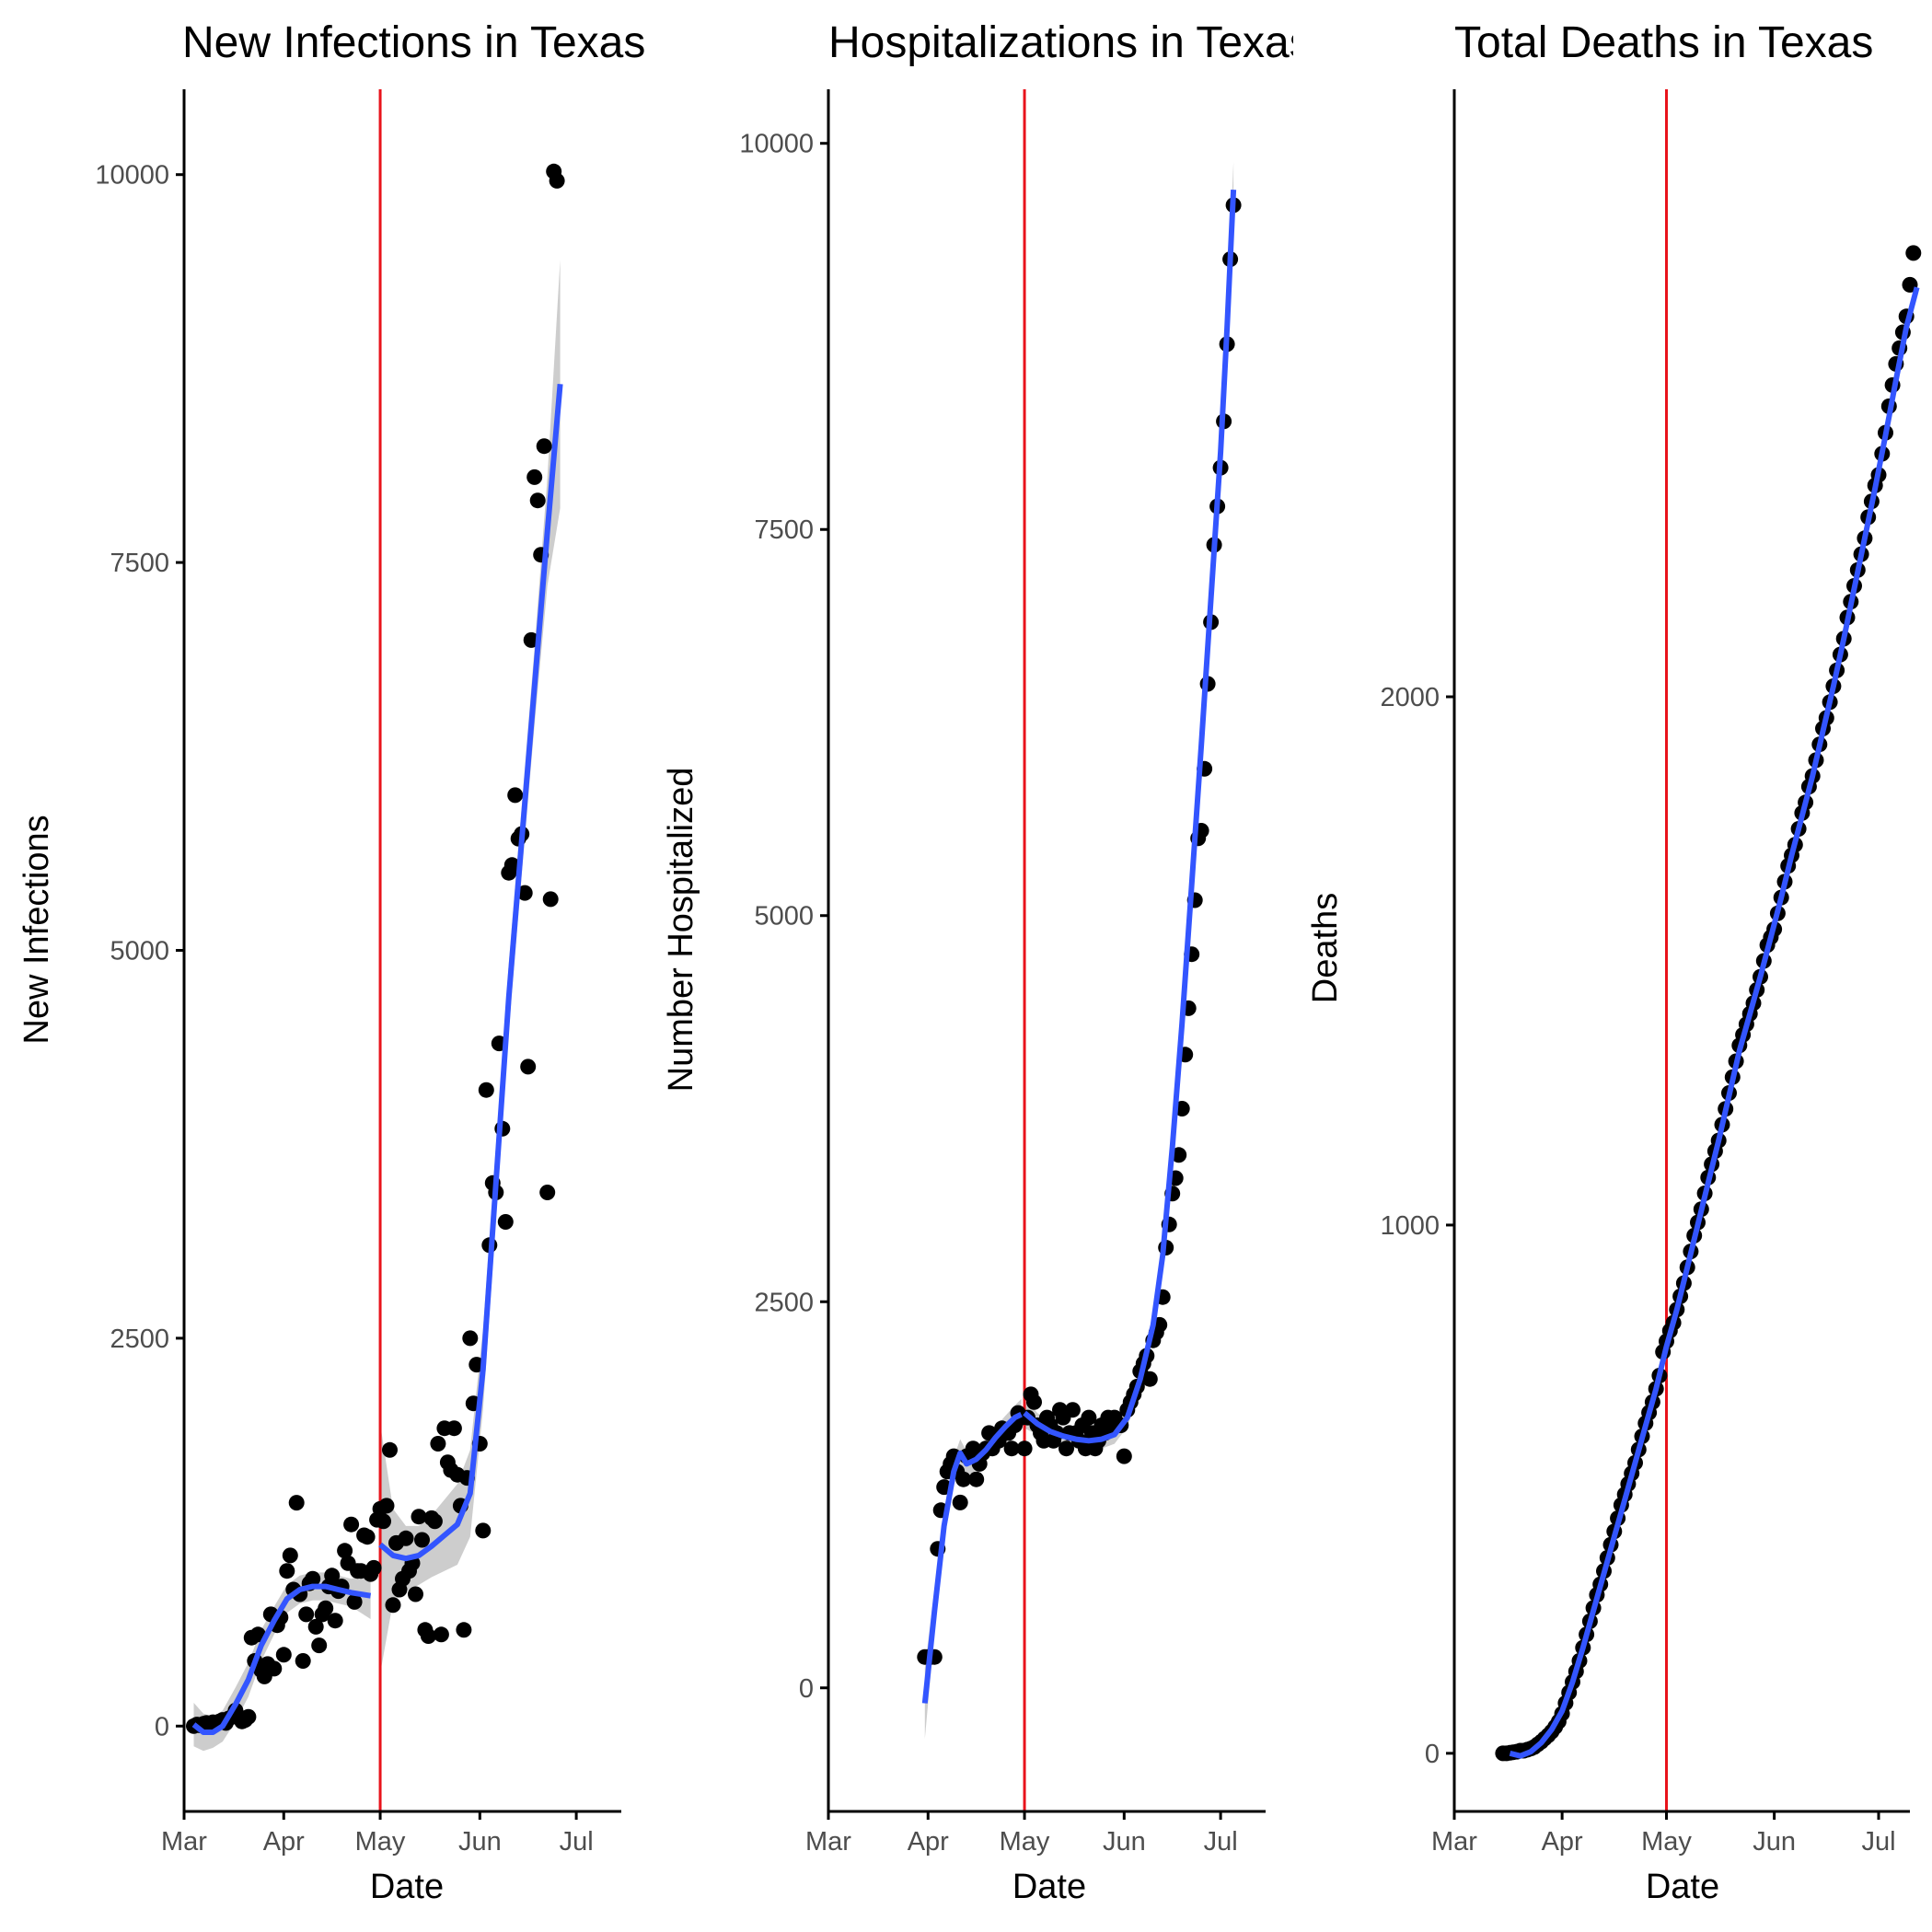  Describe the element at coordinates (784, 1302) in the screenshot. I see `panel-2-y-tick-label: 2500` at that location.